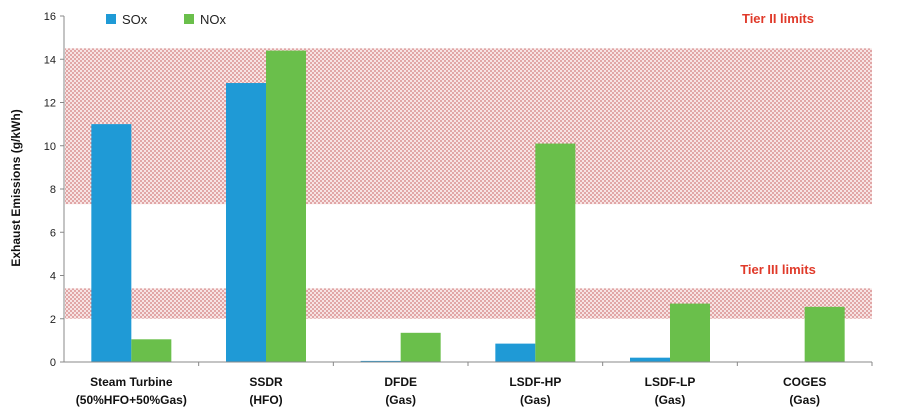  I want to click on y-tick-labels: 0 2 4 6 8 10 12 14 16, so click(54, 190).